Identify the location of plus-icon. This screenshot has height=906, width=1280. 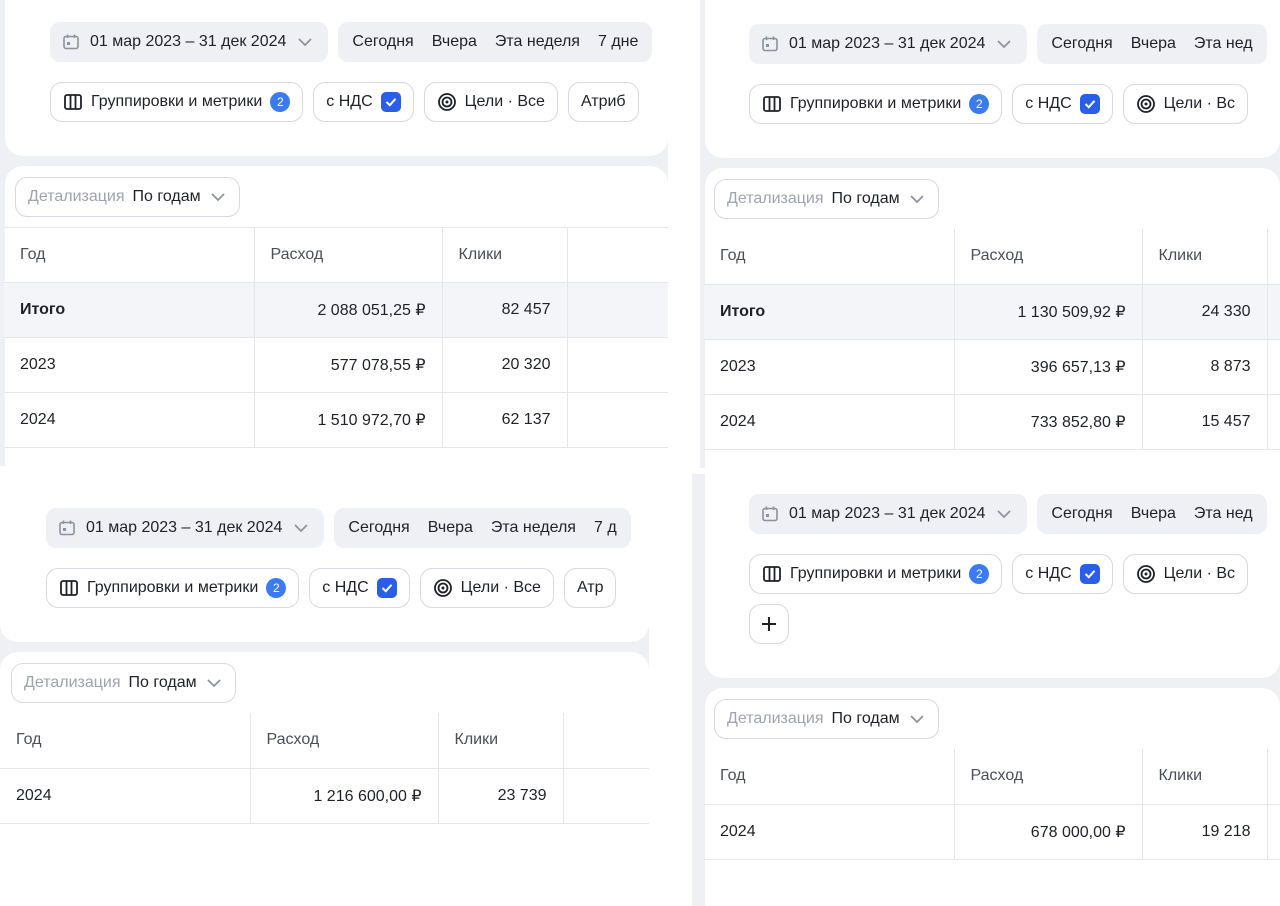
(769, 624).